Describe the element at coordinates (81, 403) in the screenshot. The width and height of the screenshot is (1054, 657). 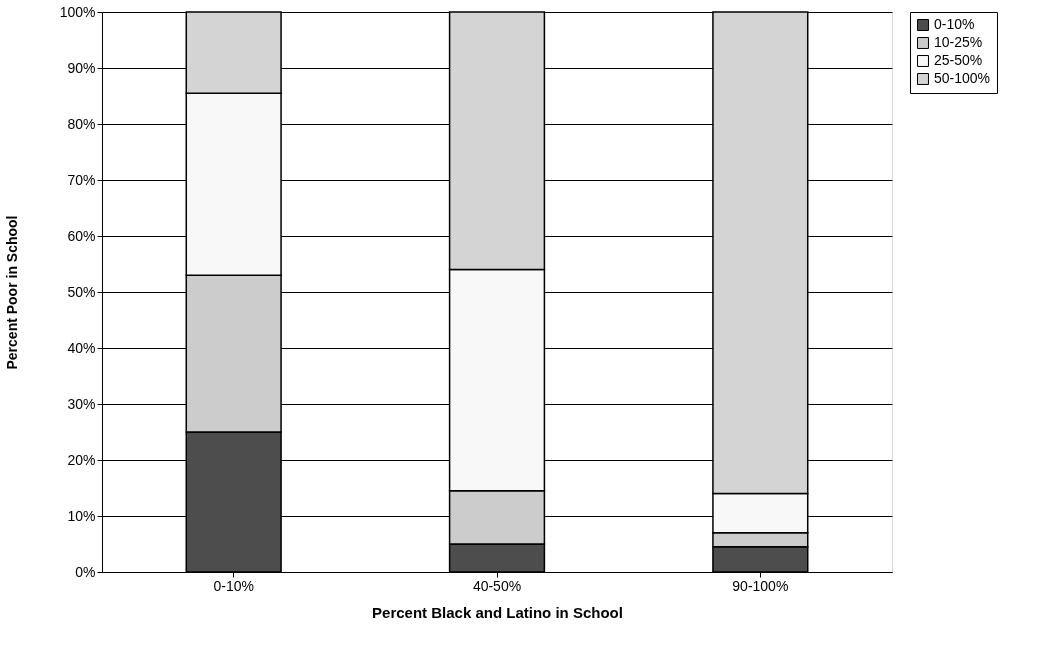
I see `y-tick-label: 30%` at that location.